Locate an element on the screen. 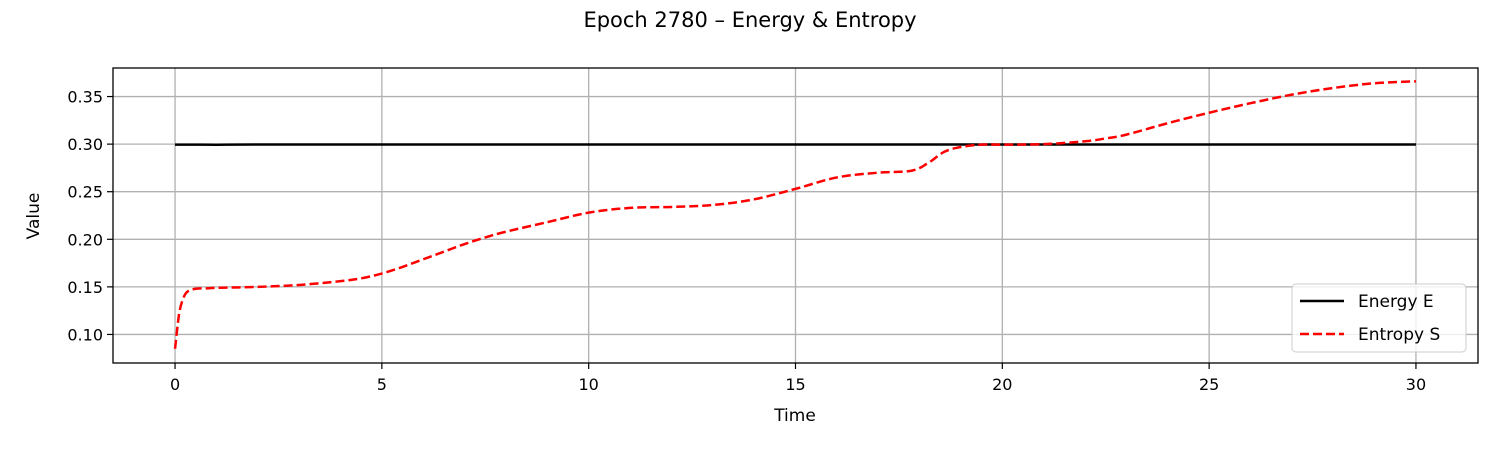 The height and width of the screenshot is (450, 1500). x-tick-label: 0 is located at coordinates (175, 384).